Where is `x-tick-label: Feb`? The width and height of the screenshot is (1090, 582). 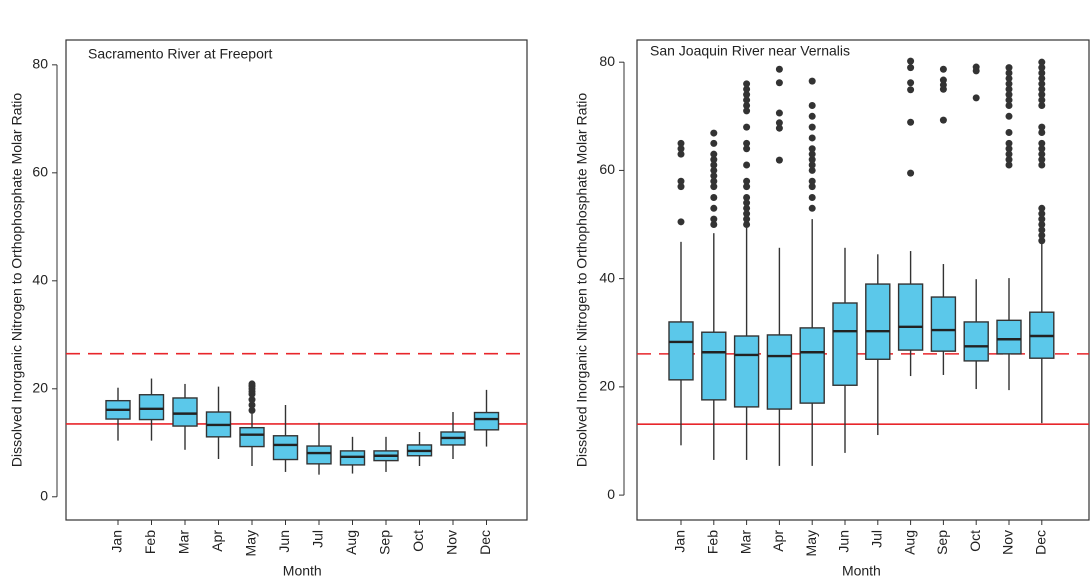 x-tick-label: Feb is located at coordinates (713, 542).